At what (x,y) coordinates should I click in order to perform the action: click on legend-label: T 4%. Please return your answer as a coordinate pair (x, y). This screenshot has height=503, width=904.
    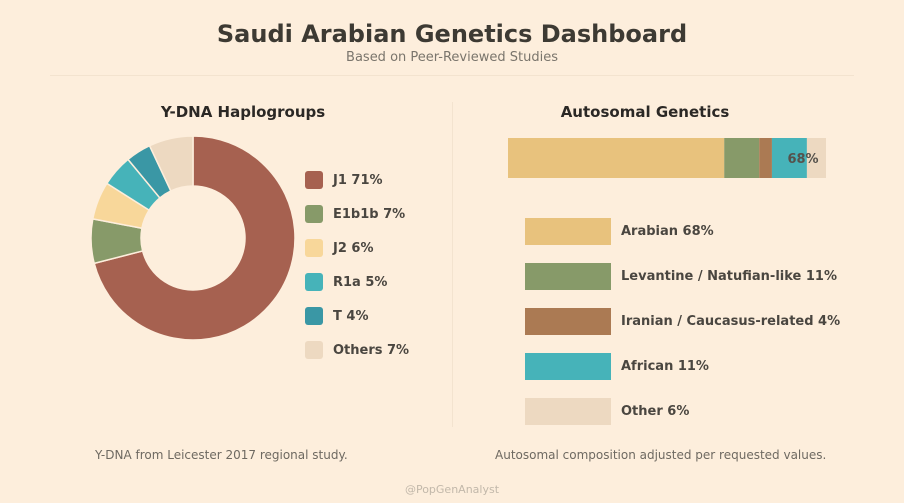
    Looking at the image, I should click on (351, 316).